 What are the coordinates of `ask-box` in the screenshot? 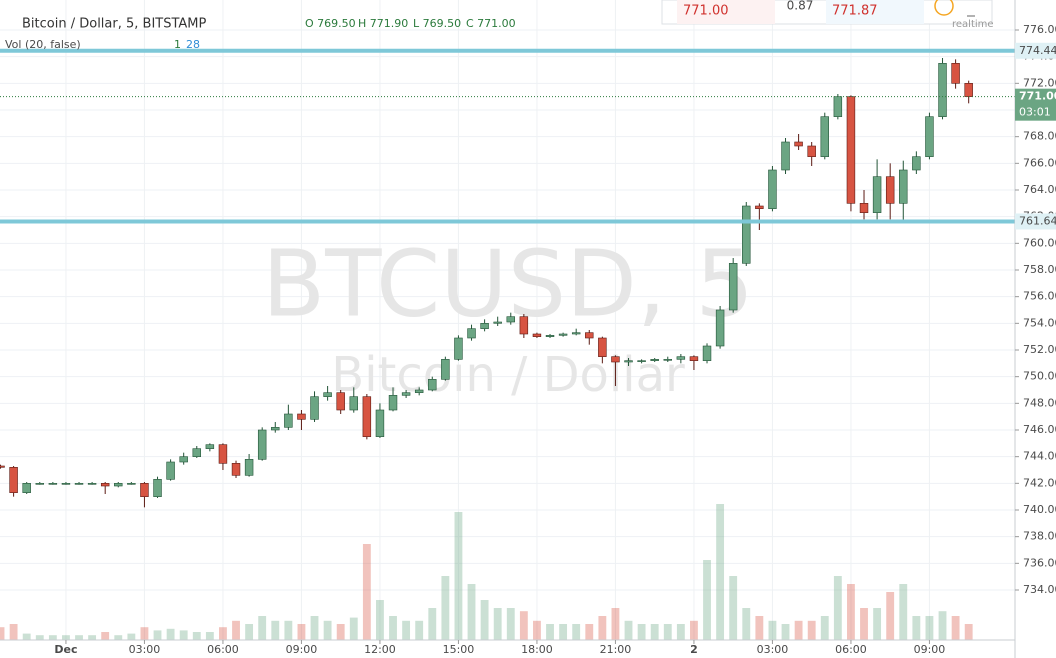 It's located at (875, 12).